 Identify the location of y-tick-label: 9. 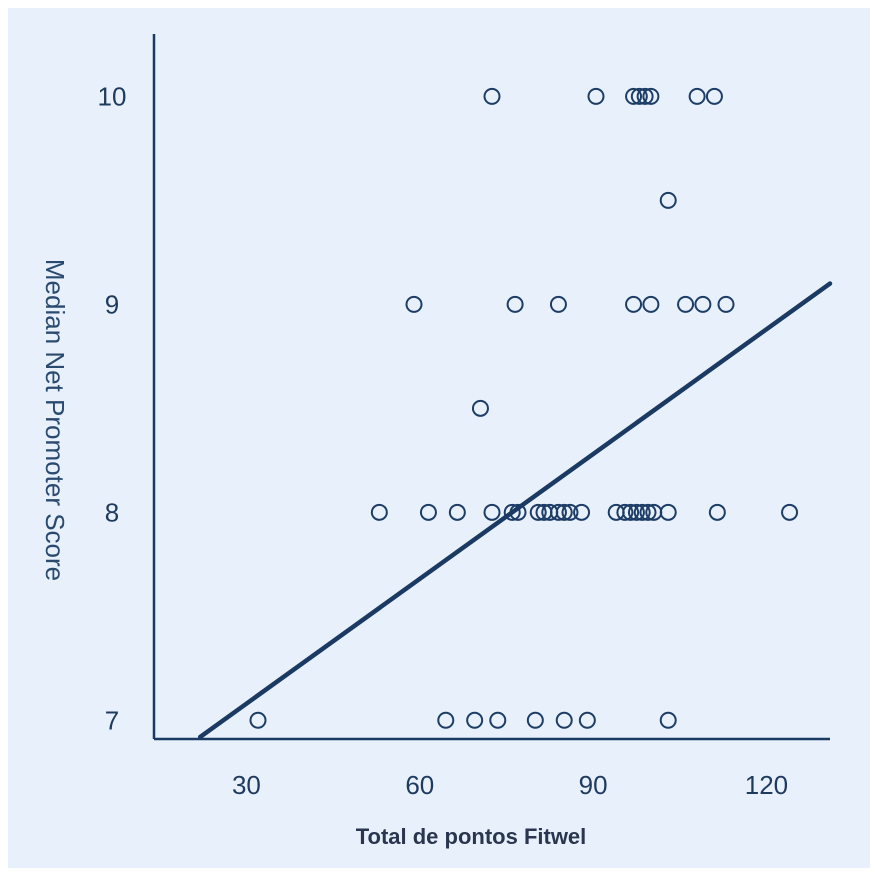
(112, 304).